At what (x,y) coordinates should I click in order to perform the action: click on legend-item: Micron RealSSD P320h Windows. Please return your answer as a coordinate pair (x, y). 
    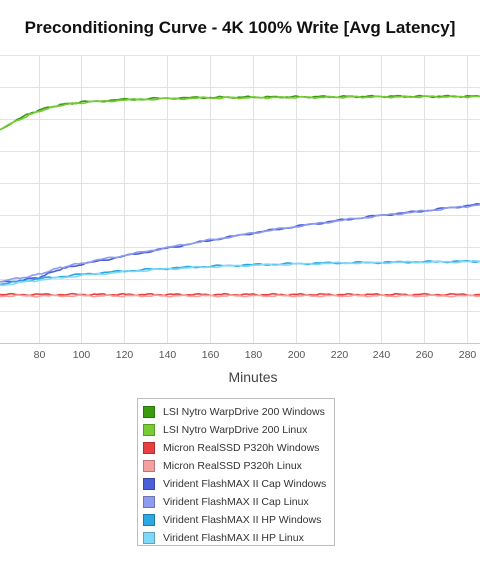
    Looking at the image, I should click on (236, 448).